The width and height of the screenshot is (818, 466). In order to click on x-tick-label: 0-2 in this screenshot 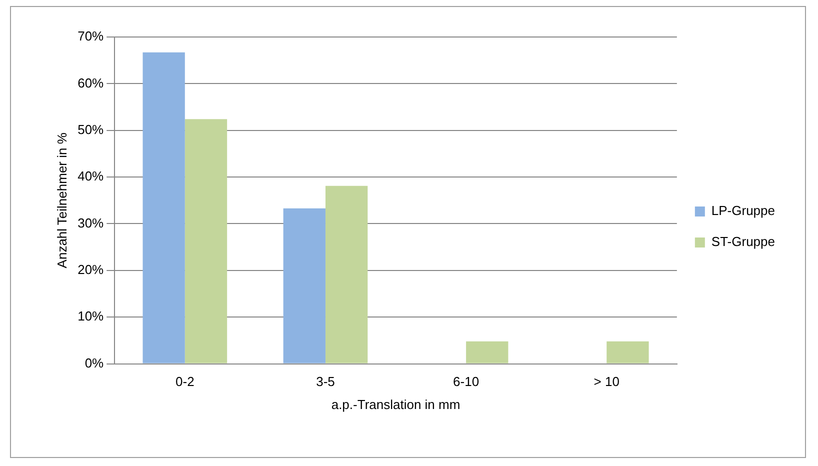, I will do `click(185, 382)`.